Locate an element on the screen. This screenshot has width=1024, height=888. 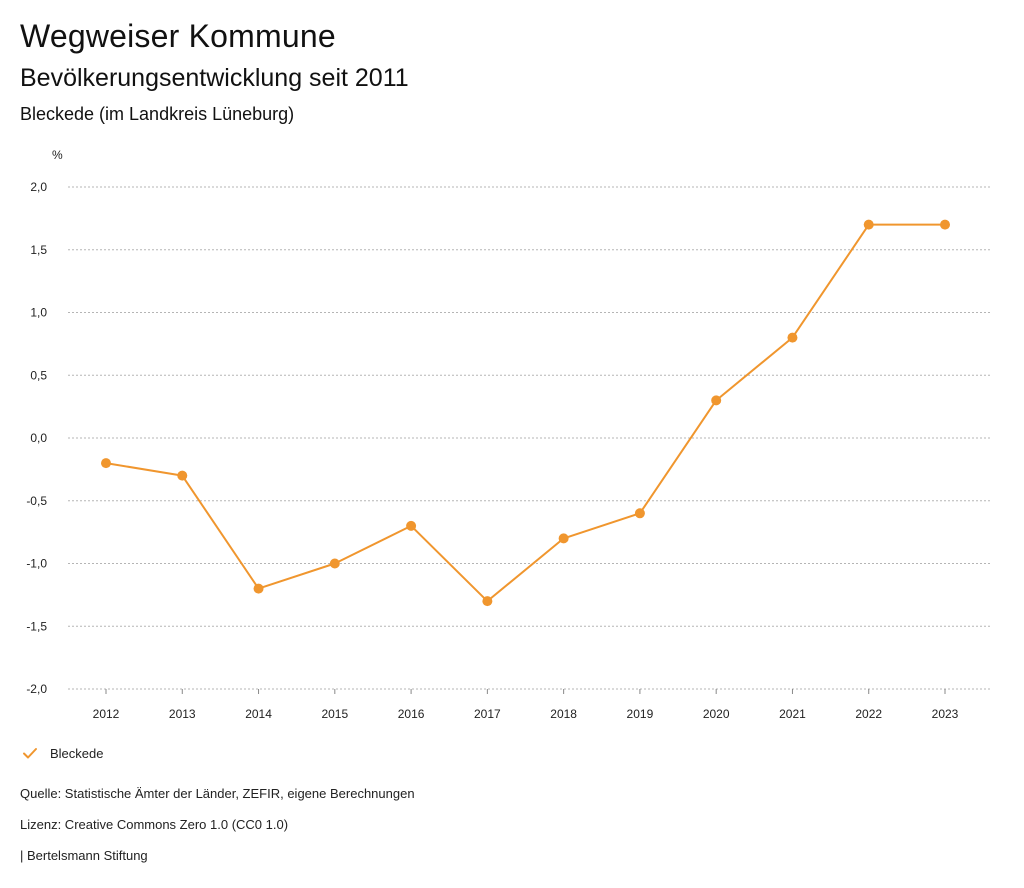
x-tick-label: 2013 is located at coordinates (182, 714).